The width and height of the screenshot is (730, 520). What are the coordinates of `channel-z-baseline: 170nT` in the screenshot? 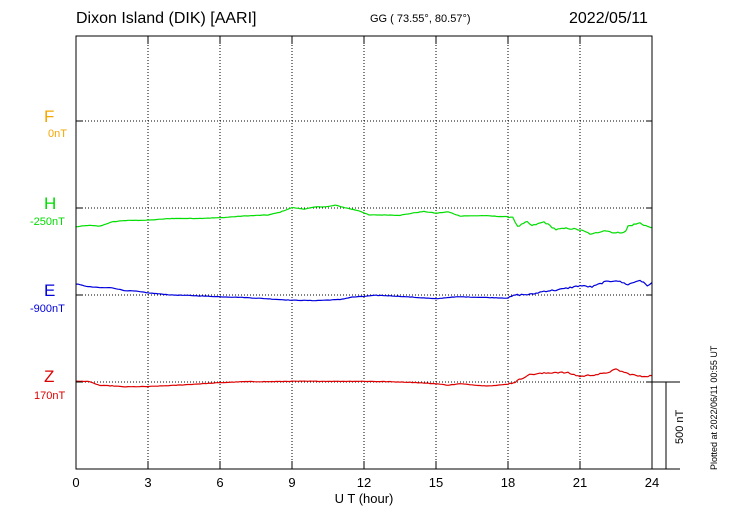 It's located at (50, 396).